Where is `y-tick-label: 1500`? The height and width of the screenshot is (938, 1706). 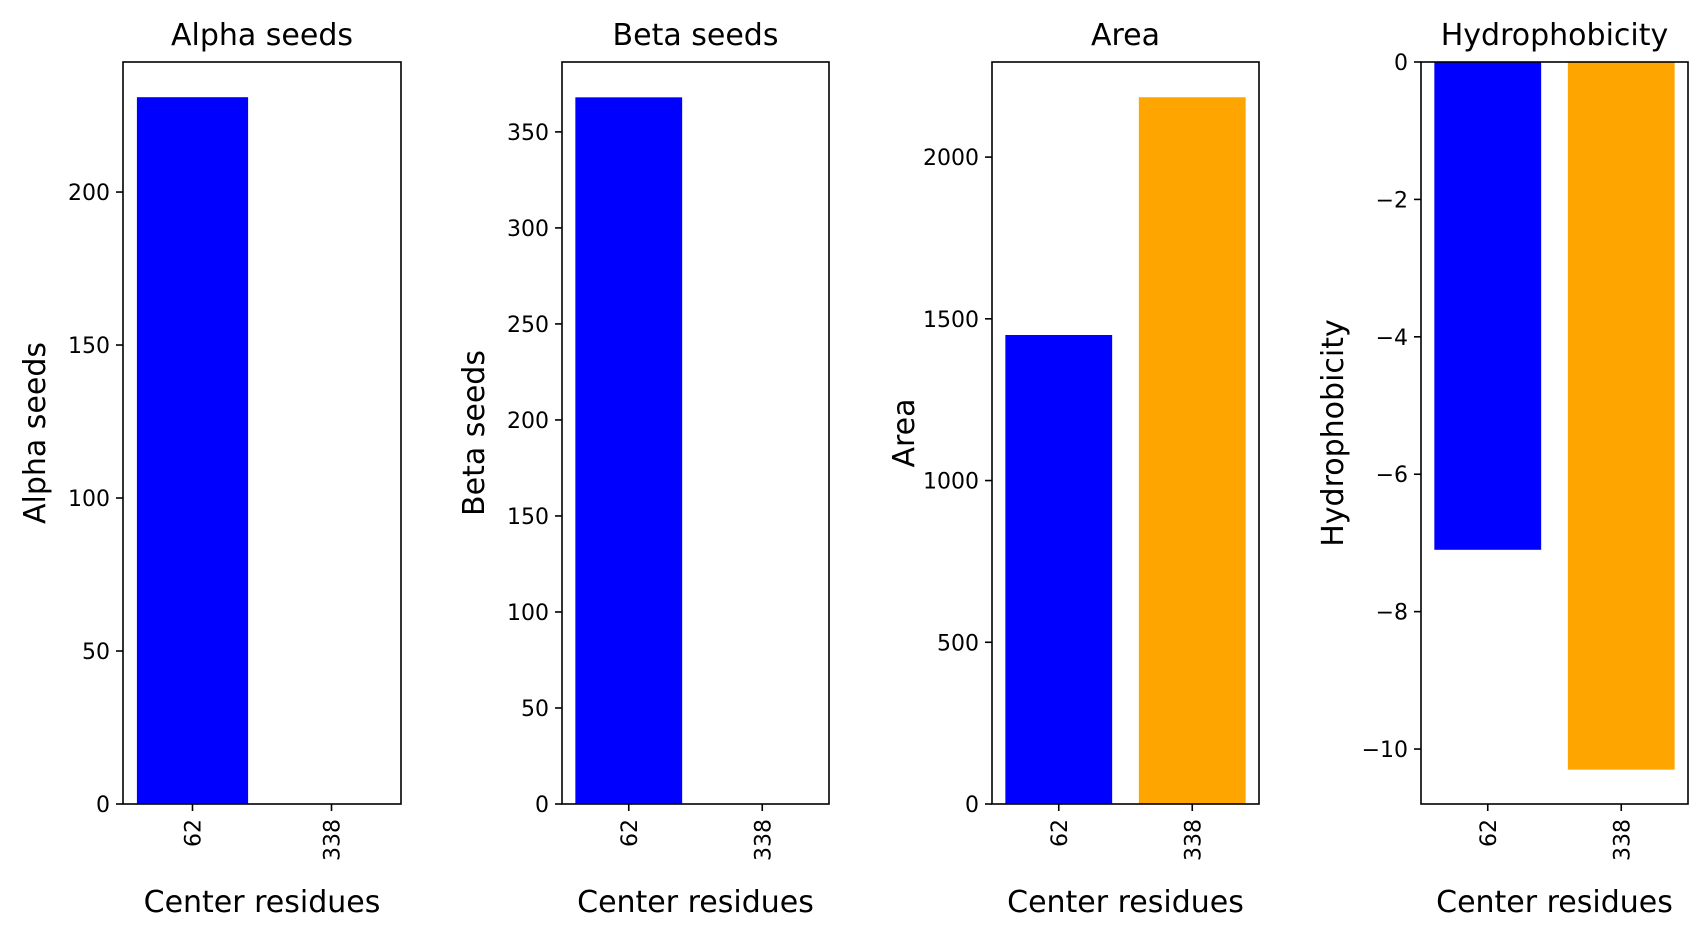
y-tick-label: 1500 is located at coordinates (951, 320).